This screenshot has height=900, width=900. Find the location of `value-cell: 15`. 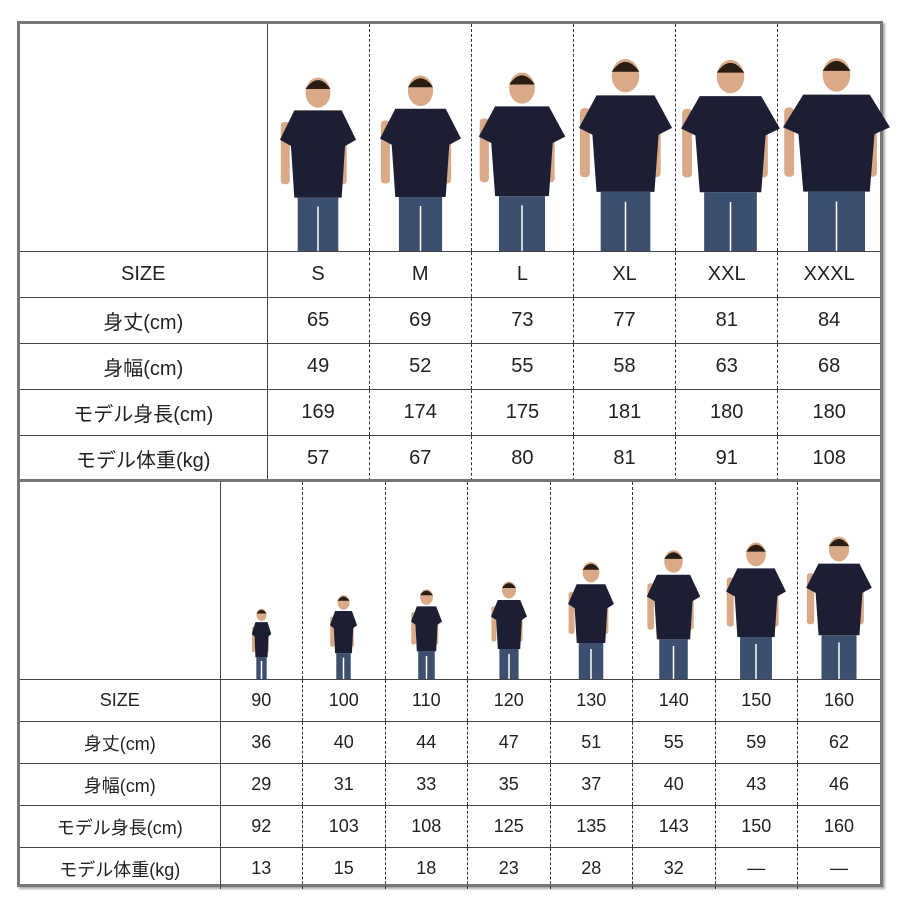

value-cell: 15 is located at coordinates (343, 868).